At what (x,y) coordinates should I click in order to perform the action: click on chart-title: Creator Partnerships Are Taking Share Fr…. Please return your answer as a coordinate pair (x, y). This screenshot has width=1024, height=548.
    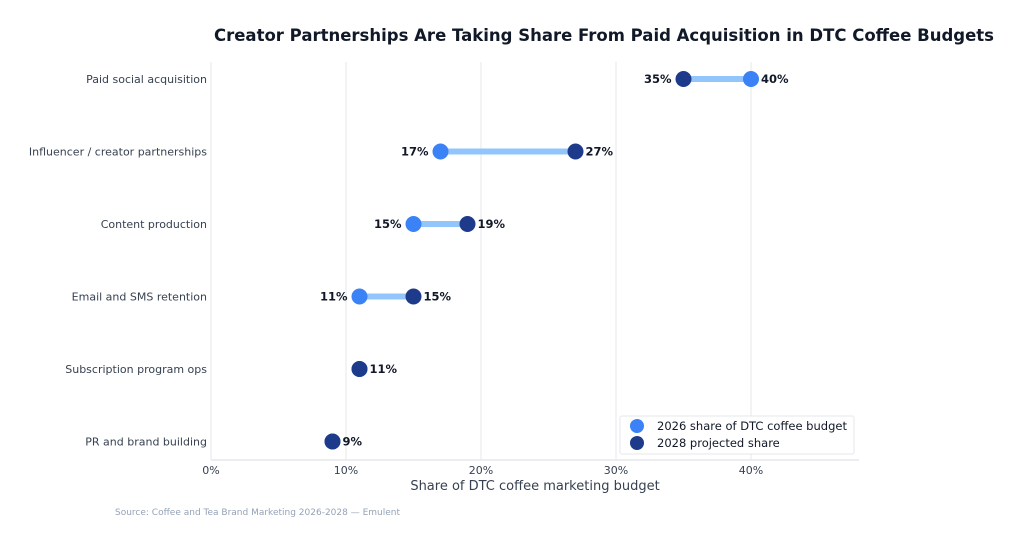
    Looking at the image, I should click on (604, 35).